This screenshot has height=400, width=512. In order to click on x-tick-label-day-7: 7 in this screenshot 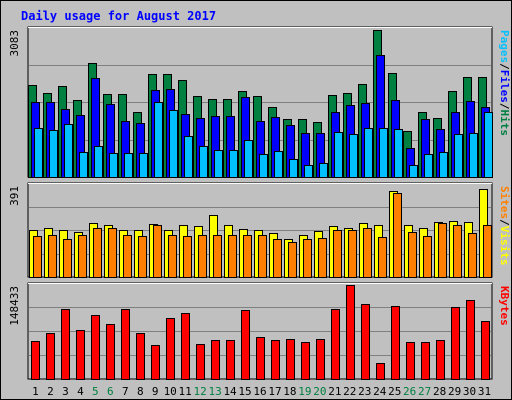, I will do `click(125, 391)`.